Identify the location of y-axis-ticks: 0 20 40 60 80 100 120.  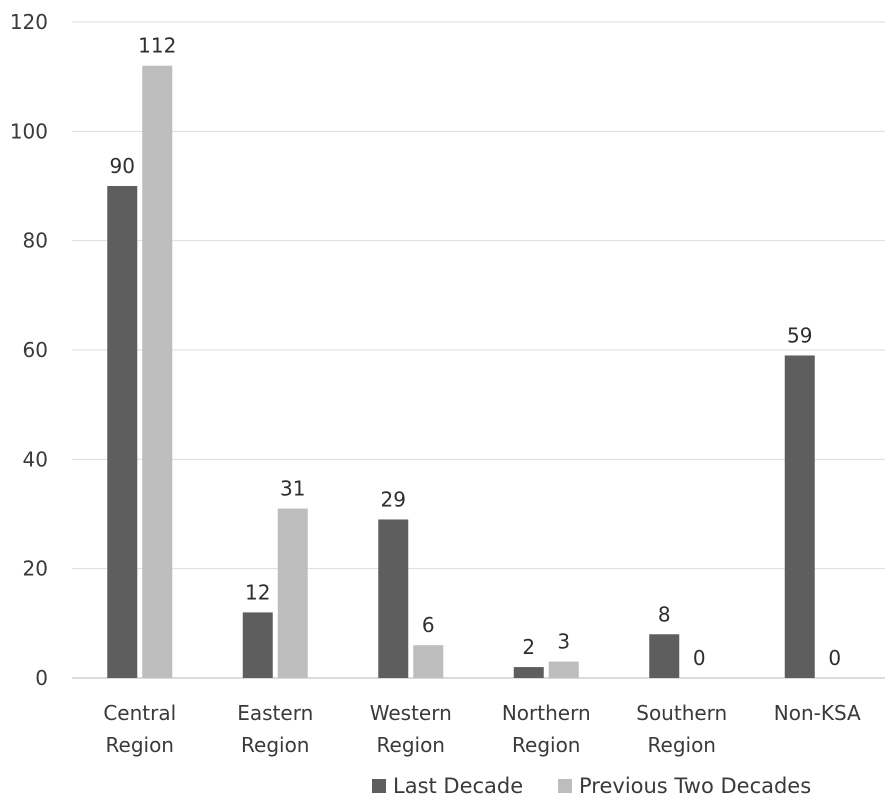
(29, 350).